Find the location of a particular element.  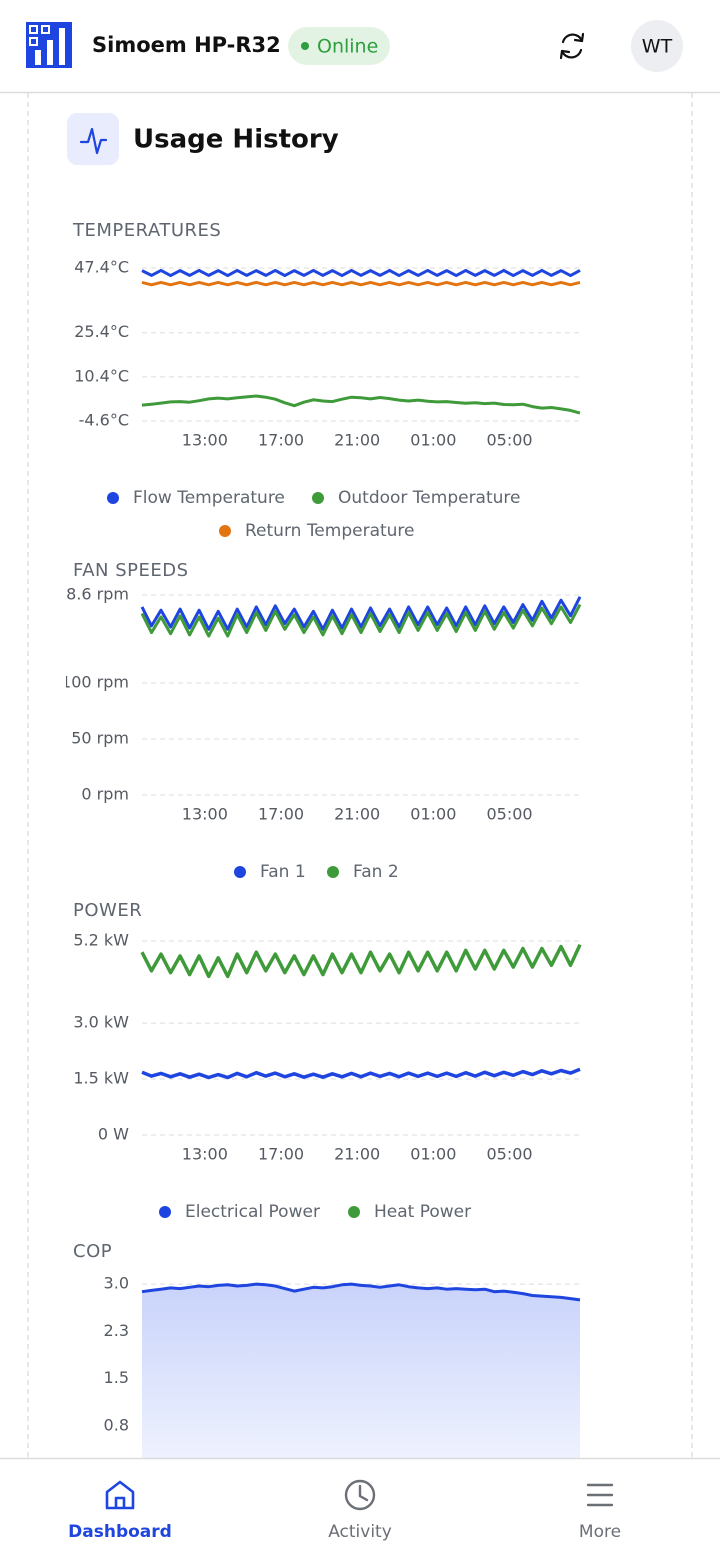

legend-label: Heat Power is located at coordinates (422, 1212).